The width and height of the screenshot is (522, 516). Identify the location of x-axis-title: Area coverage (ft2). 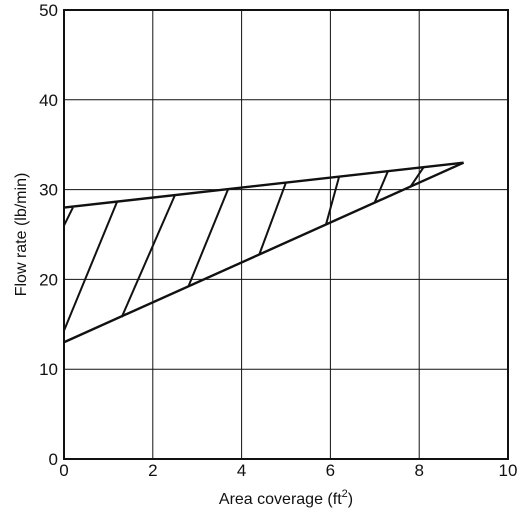
(286, 498).